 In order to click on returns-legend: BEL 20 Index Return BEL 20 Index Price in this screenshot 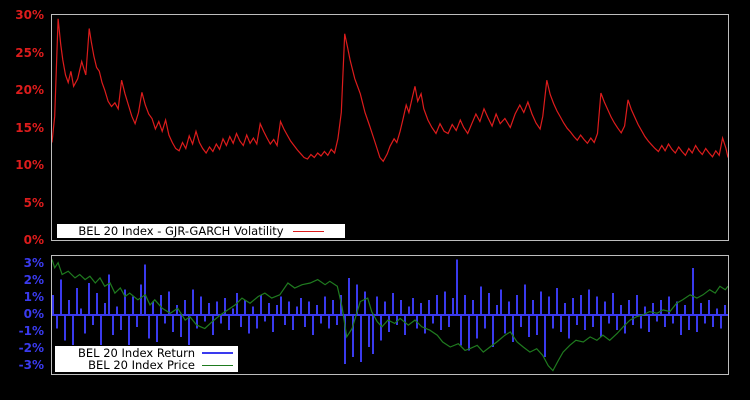, I will do `click(146, 359)`.